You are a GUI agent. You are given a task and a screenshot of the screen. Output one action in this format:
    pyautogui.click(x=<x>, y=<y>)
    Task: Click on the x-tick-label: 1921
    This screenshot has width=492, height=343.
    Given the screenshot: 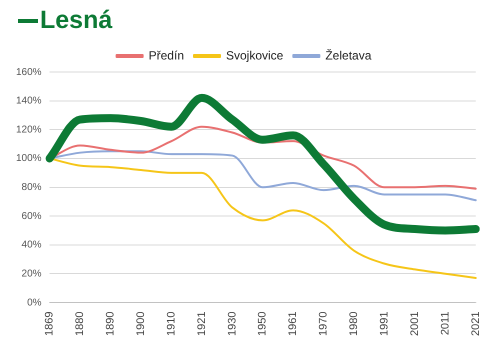 What is the action you would take?
    pyautogui.click(x=202, y=324)
    